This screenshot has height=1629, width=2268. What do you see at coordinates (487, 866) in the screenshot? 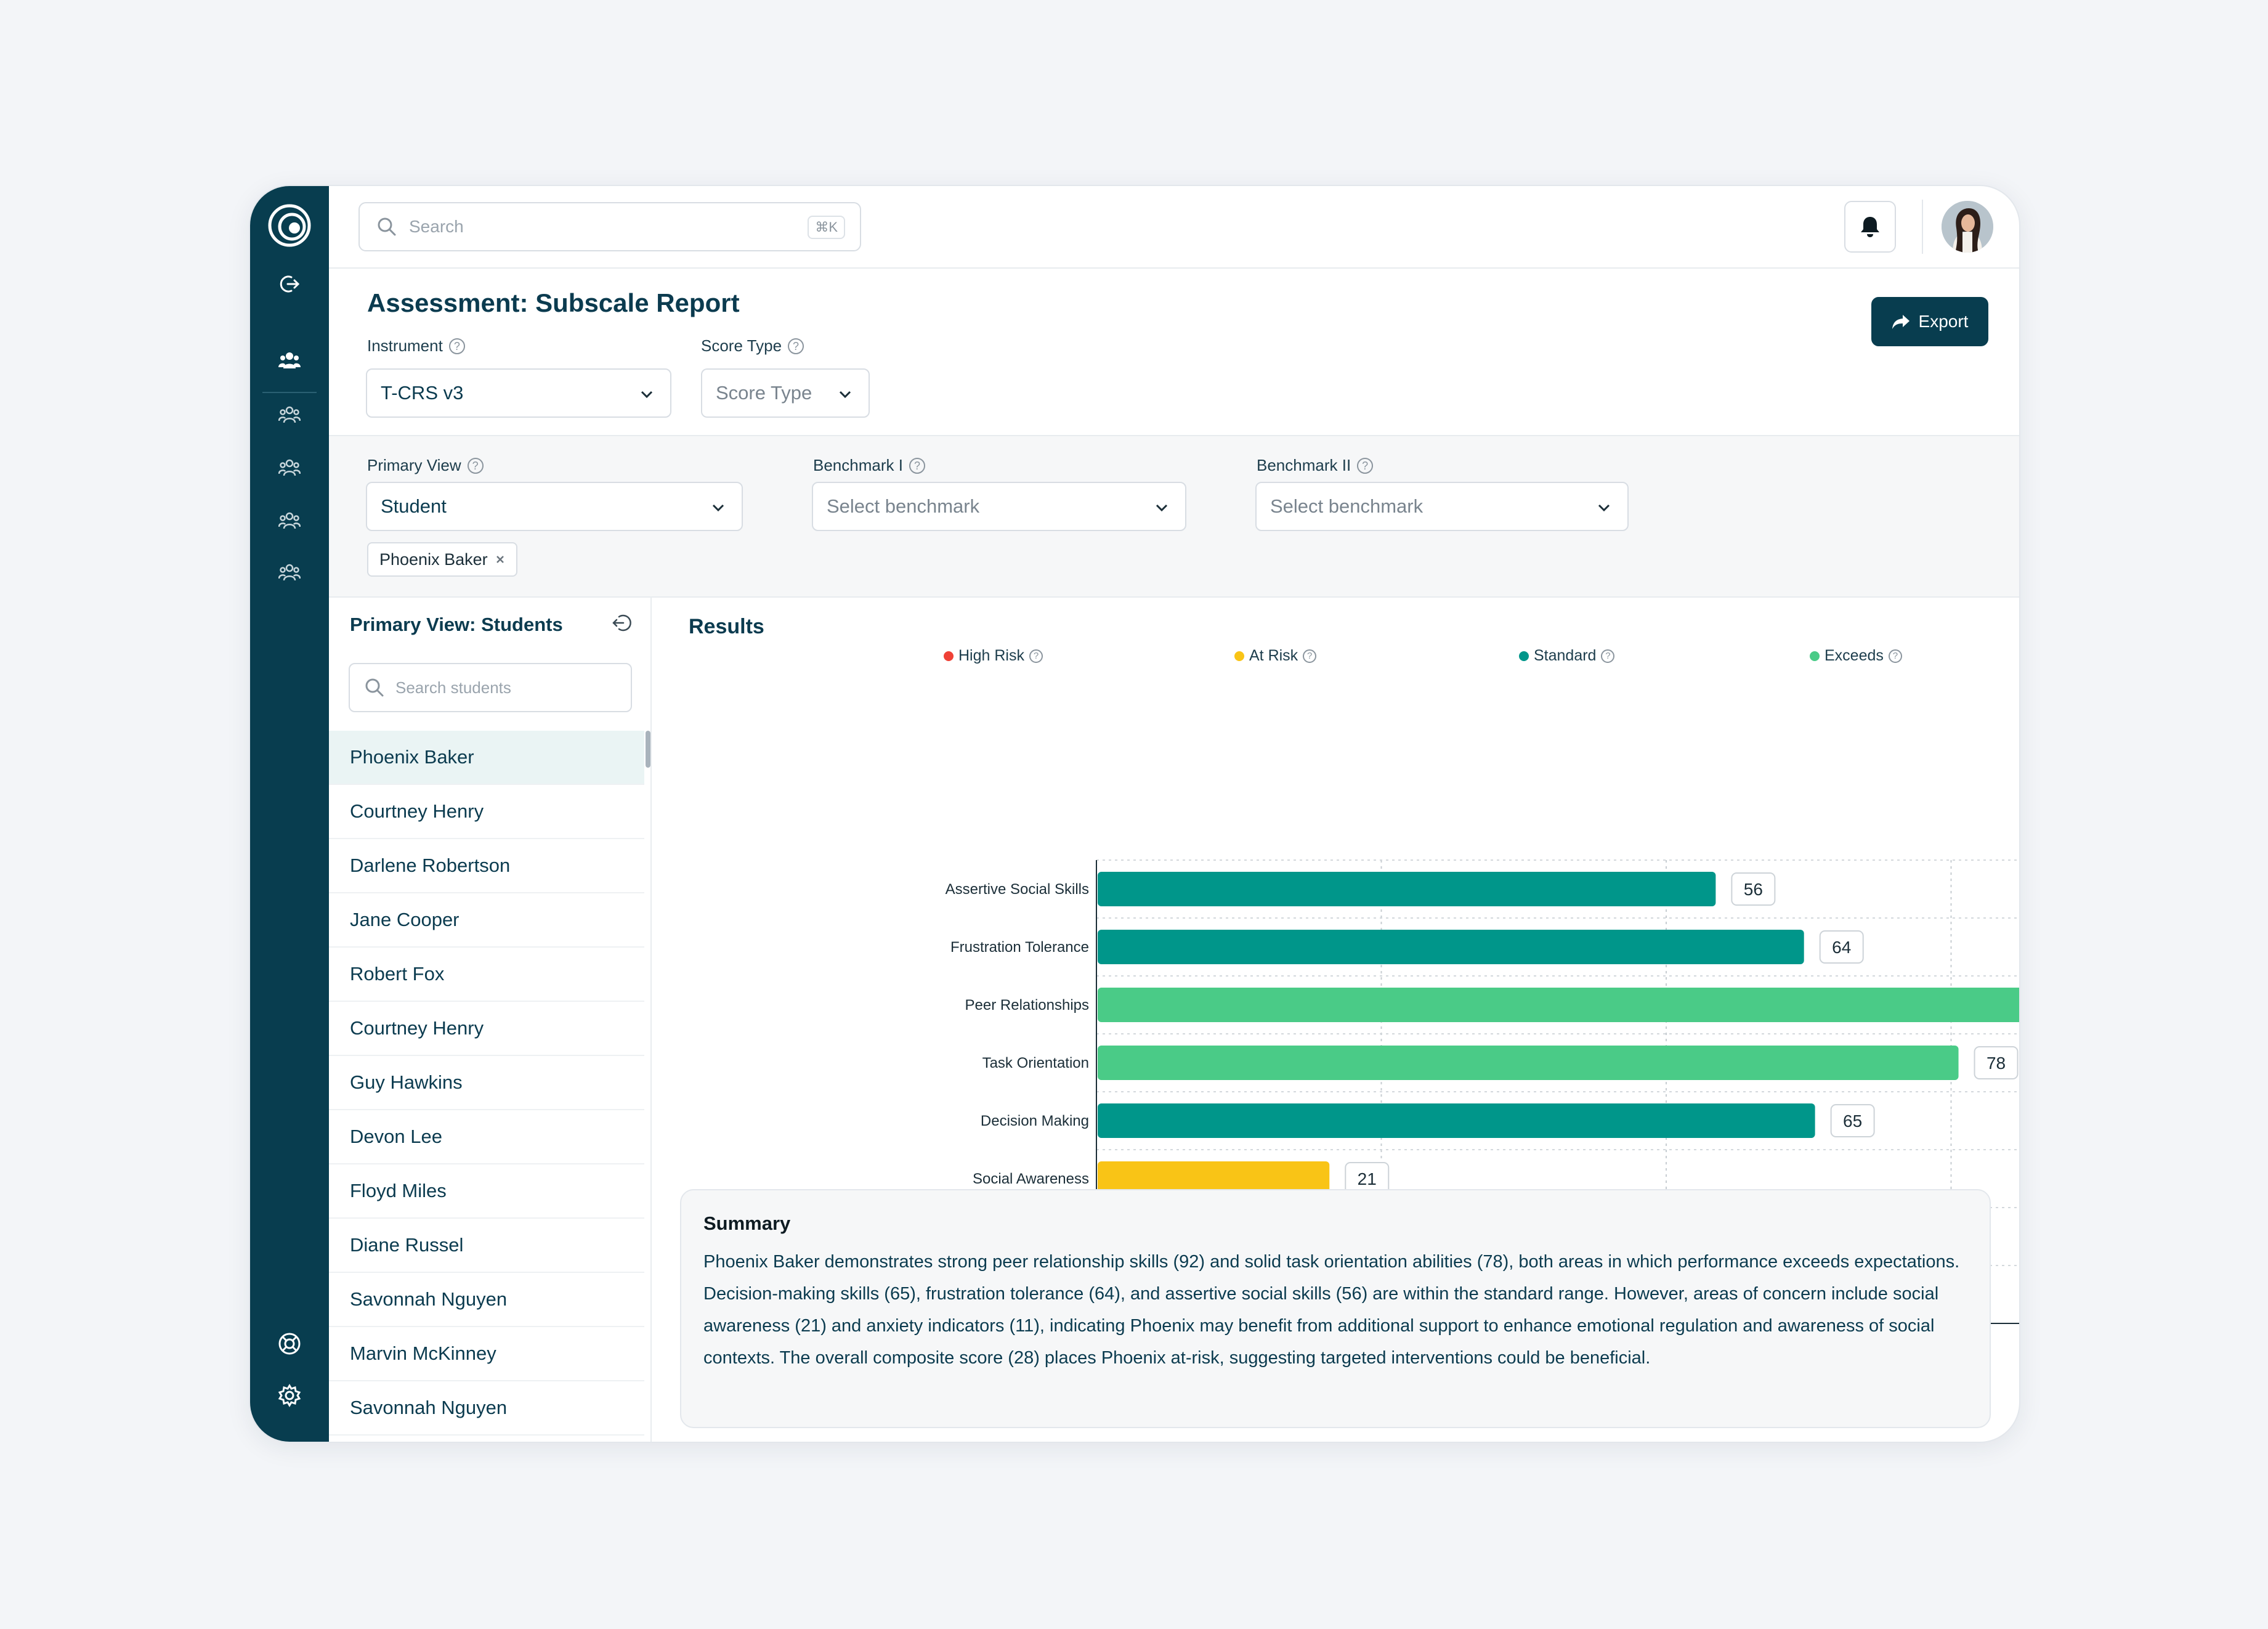
I see `student-list-item: Darlene Robertson` at bounding box center [487, 866].